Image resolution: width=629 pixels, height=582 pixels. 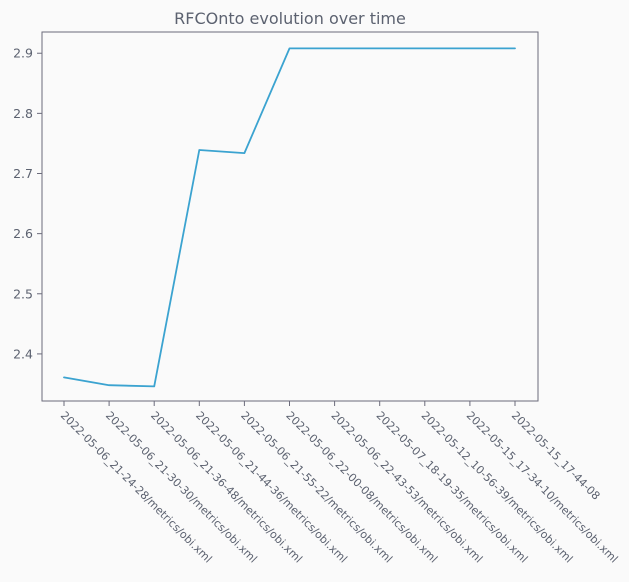 What do you see at coordinates (290, 18) in the screenshot?
I see `chart-title: RFCOnto evolution over time` at bounding box center [290, 18].